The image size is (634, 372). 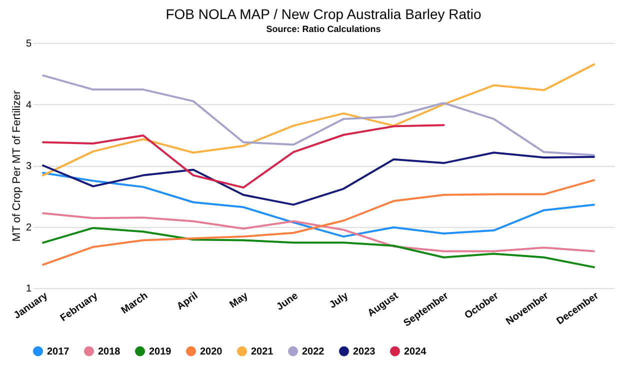 What do you see at coordinates (323, 29) in the screenshot?
I see `chart-subtitle: Source: Ratio Calculations` at bounding box center [323, 29].